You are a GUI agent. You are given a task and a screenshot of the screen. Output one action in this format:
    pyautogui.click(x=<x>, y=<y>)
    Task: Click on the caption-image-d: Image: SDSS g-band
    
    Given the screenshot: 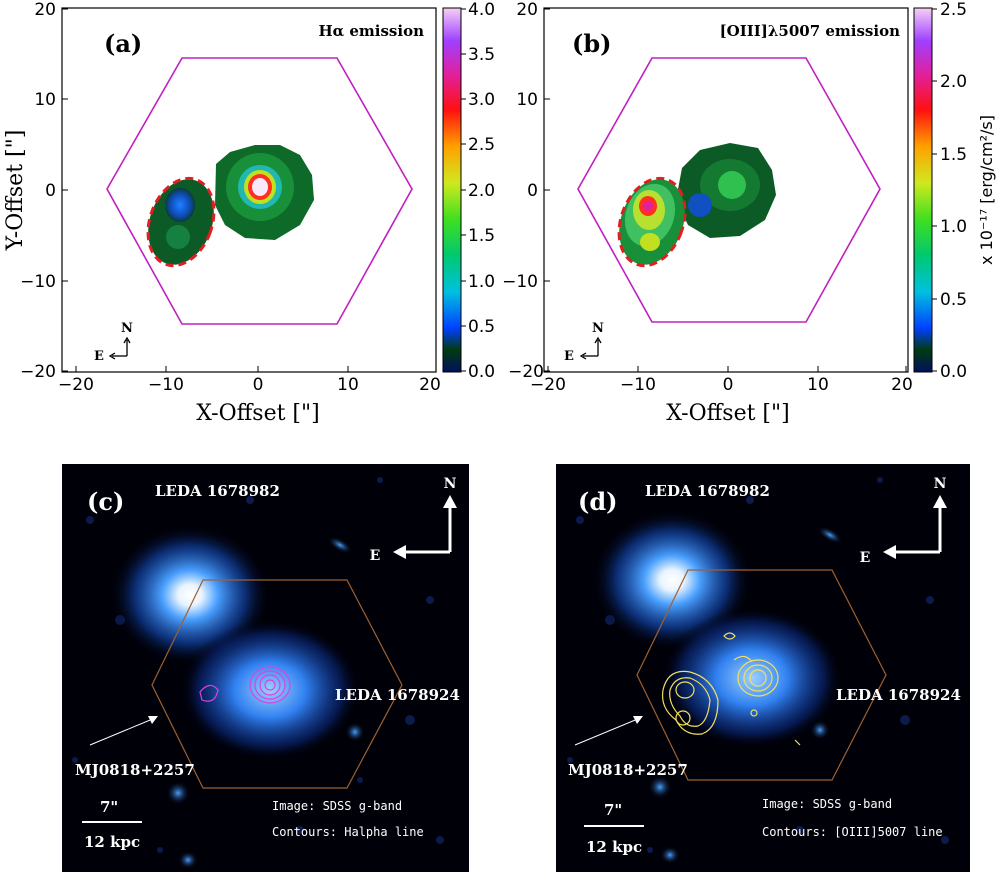 What is the action you would take?
    pyautogui.click(x=827, y=804)
    